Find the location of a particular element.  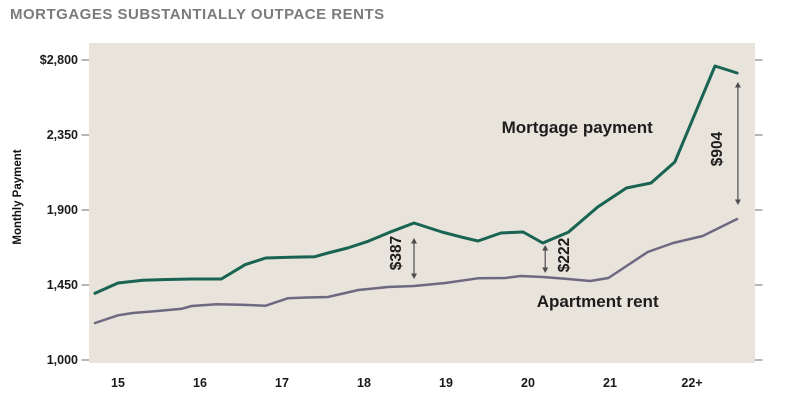

x-tick-label: 16 is located at coordinates (200, 383).